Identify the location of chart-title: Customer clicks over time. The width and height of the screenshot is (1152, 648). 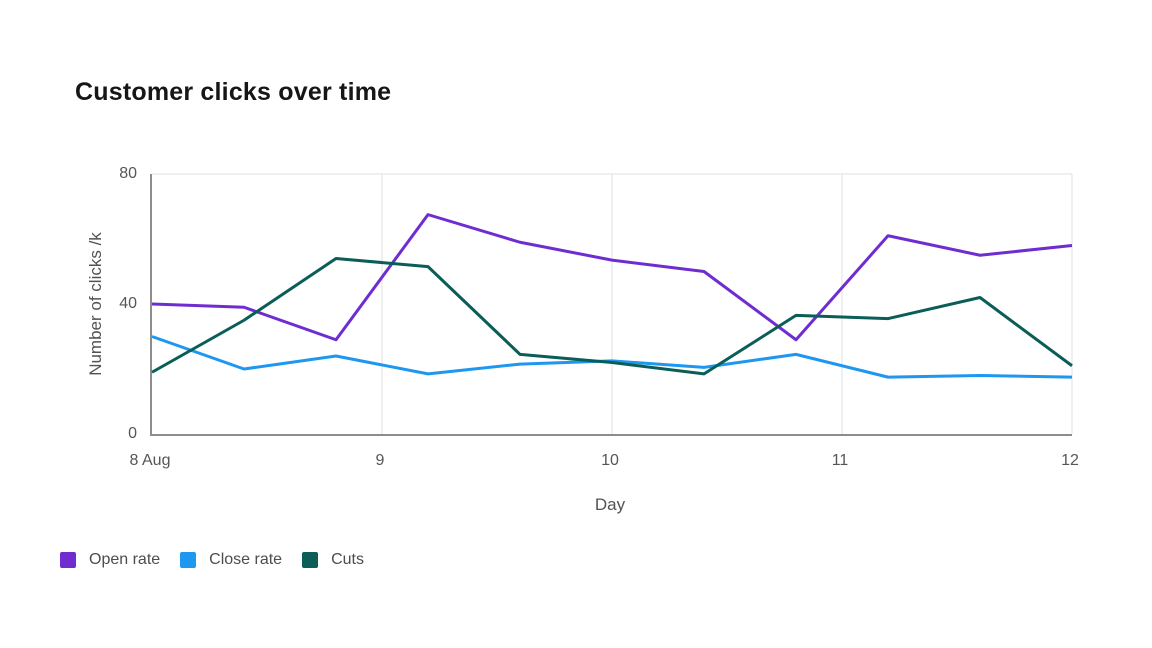
(233, 92).